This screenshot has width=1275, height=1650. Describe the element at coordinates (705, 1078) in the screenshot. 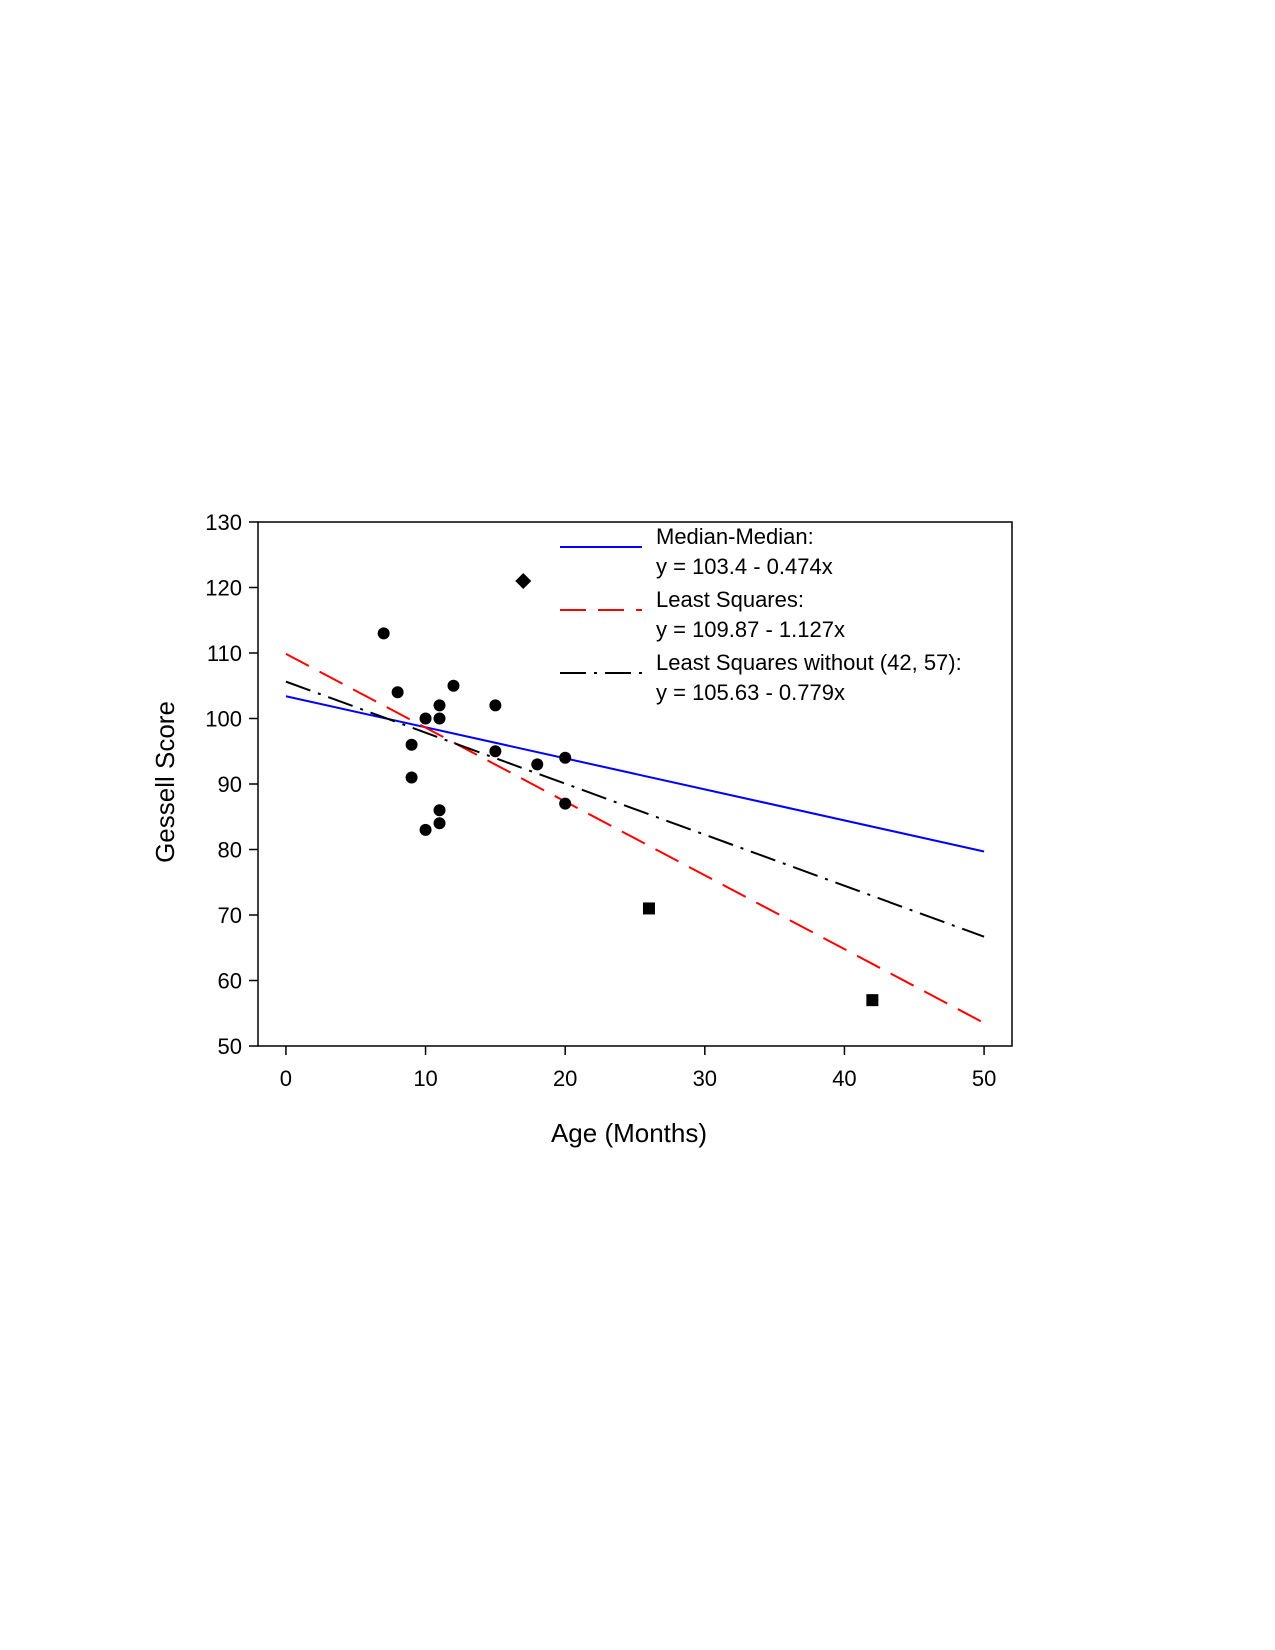

I see `x-tick-label: 30` at that location.